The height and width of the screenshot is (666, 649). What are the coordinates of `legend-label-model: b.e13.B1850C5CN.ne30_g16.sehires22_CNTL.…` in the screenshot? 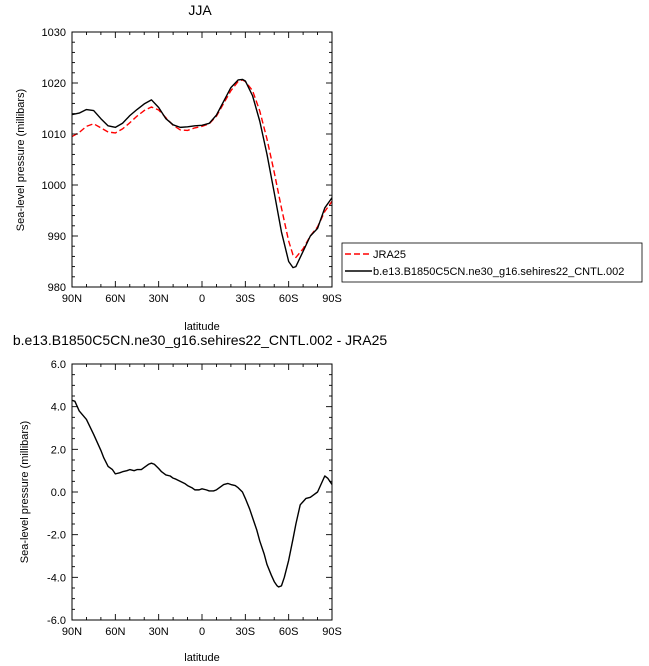 It's located at (498, 272).